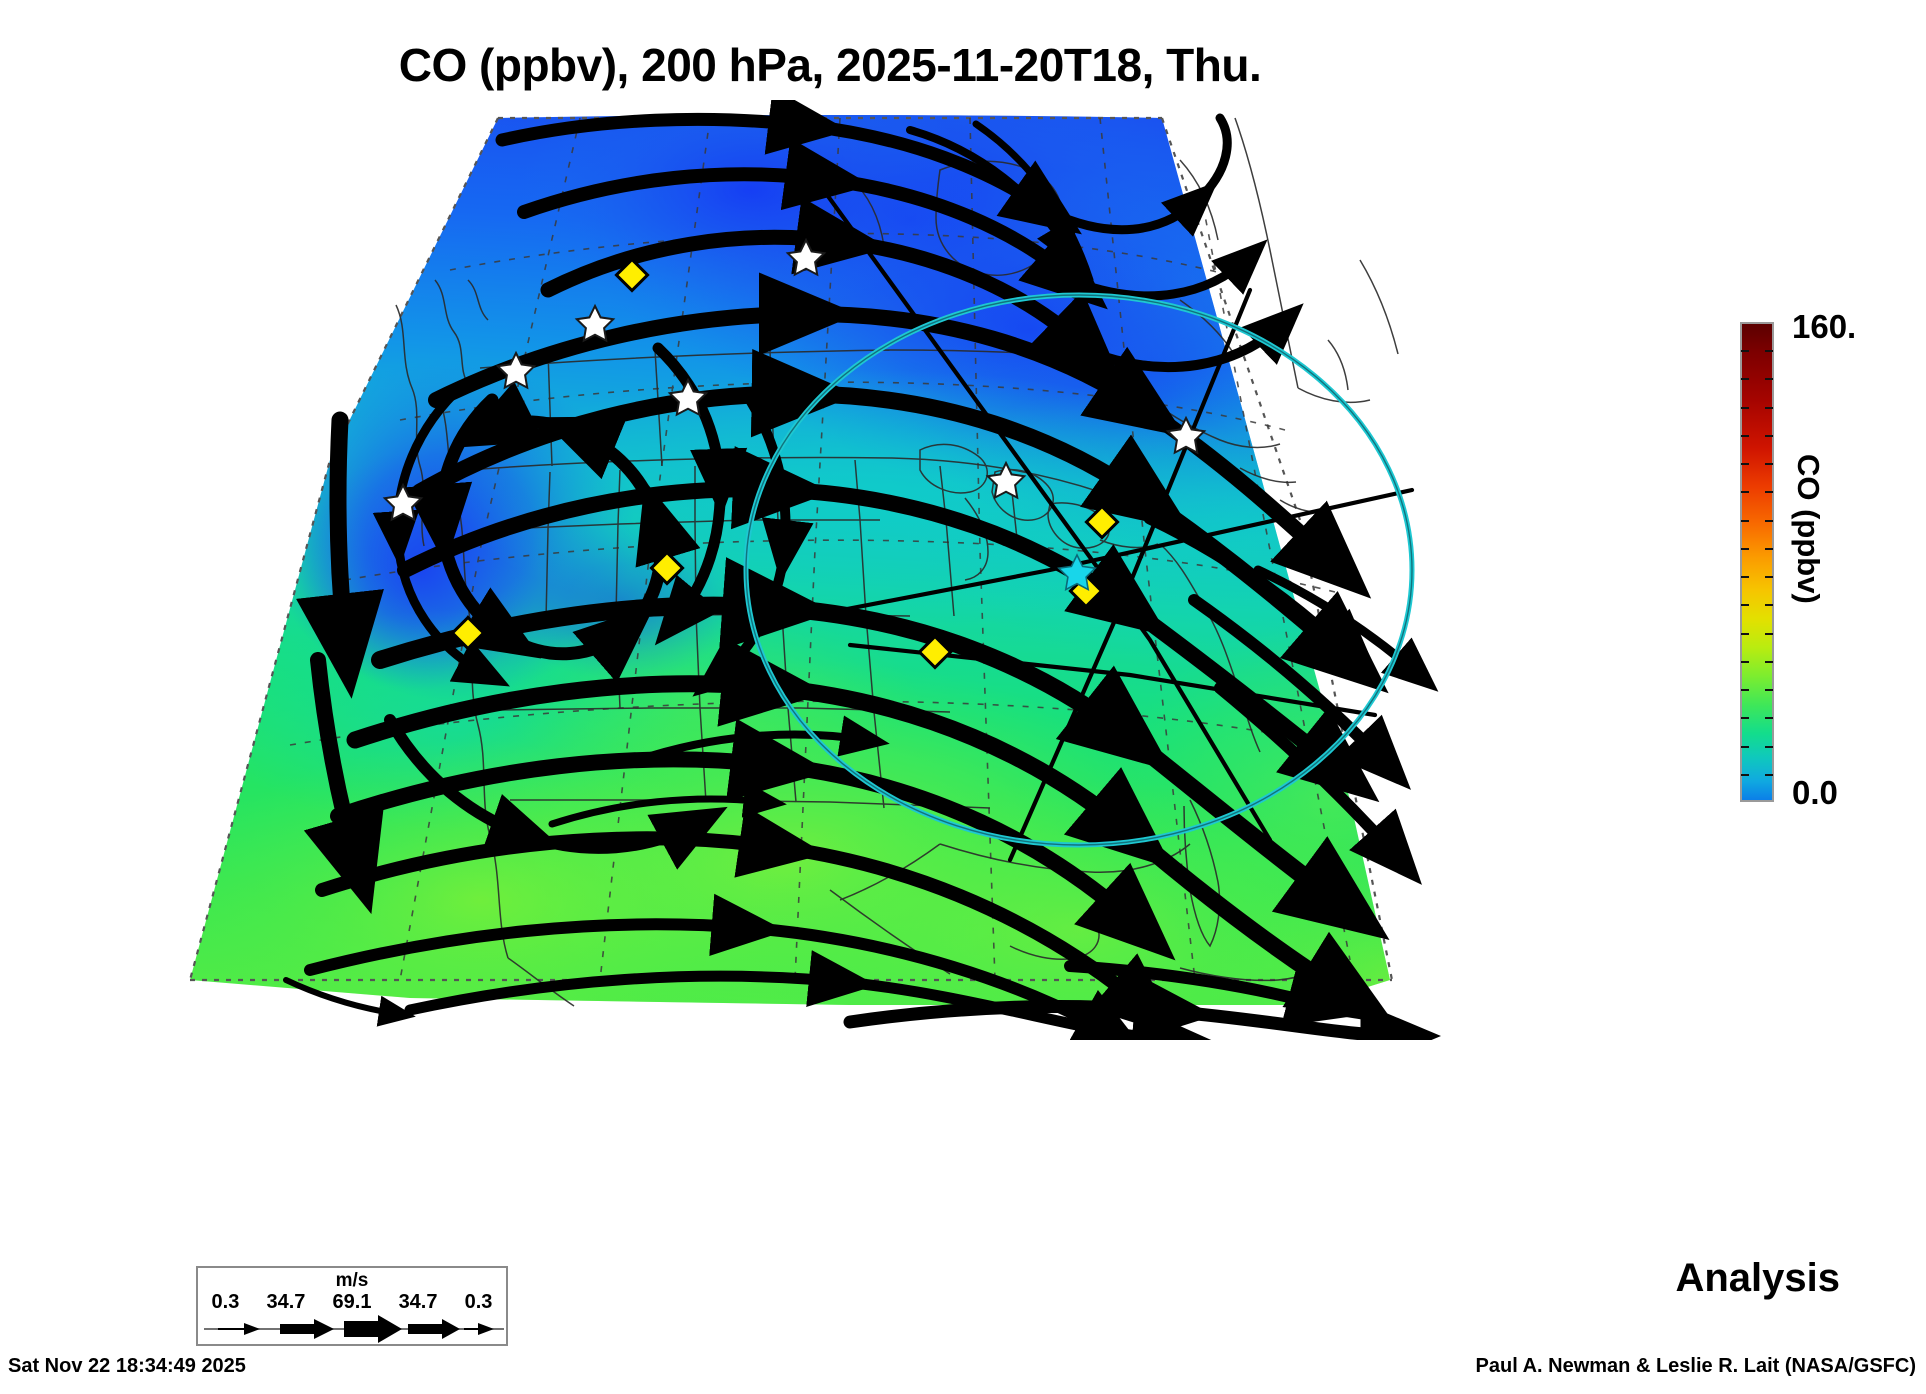  Describe the element at coordinates (286, 1302) in the screenshot. I see `wind-legend-value-1: 34.7` at that location.